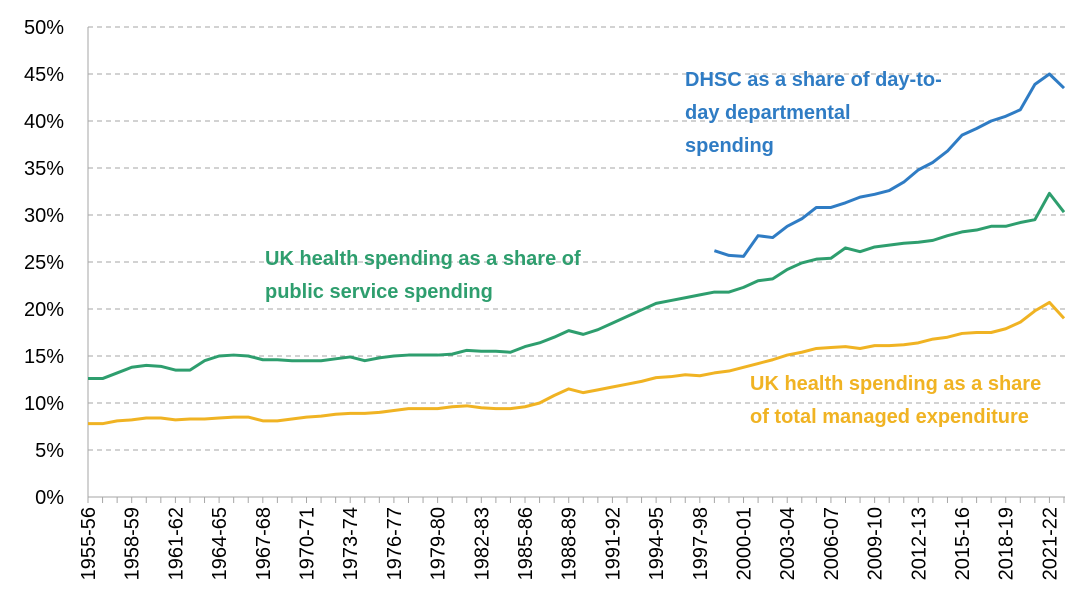 The width and height of the screenshot is (1065, 610). Describe the element at coordinates (44, 310) in the screenshot. I see `y-tick-label: 20%` at that location.